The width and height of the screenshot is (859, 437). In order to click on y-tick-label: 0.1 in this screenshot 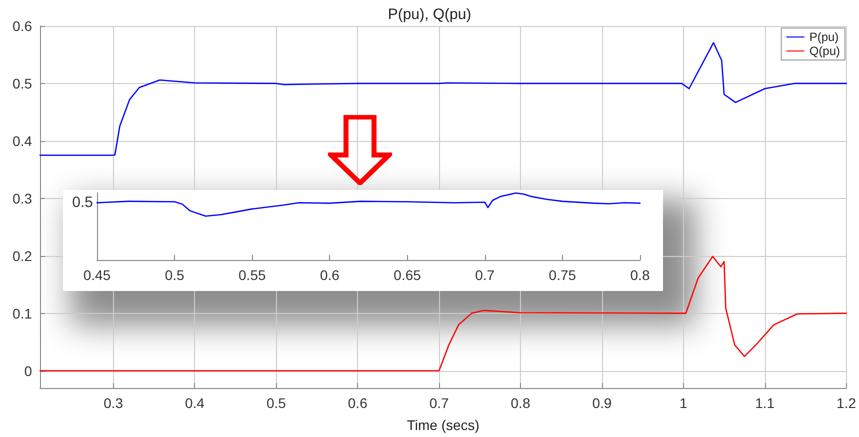, I will do `click(22, 313)`.